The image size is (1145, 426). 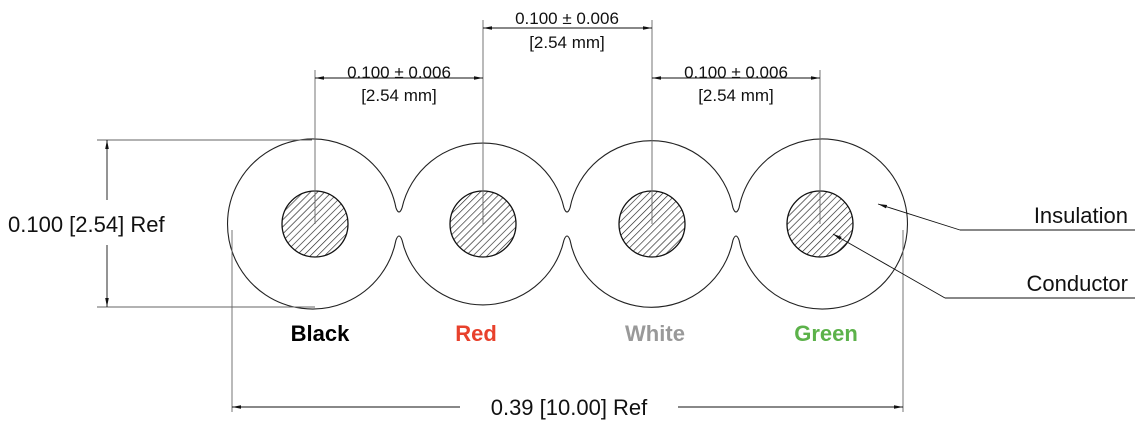 I want to click on insulation-arc-black, so click(x=311, y=224).